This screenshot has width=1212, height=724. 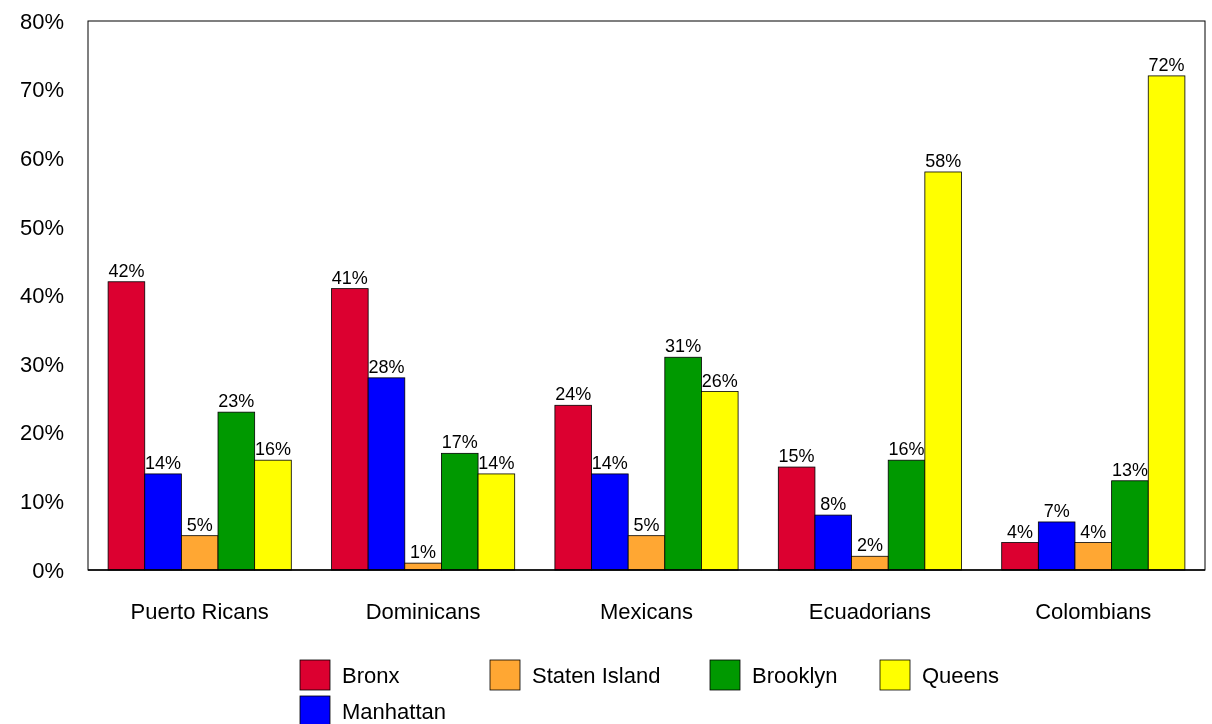 I want to click on data-label: 8%, so click(x=833, y=504).